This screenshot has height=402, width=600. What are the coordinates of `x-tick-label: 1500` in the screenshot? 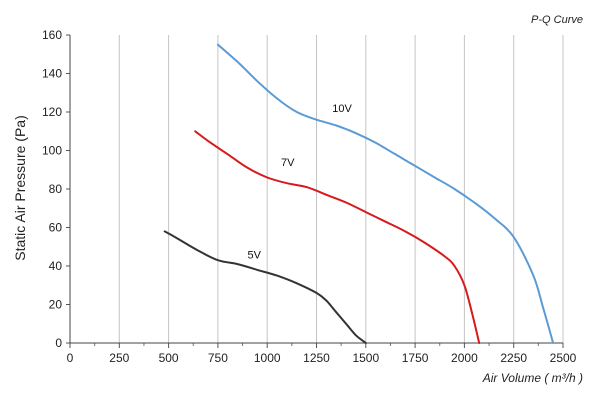 It's located at (365, 358).